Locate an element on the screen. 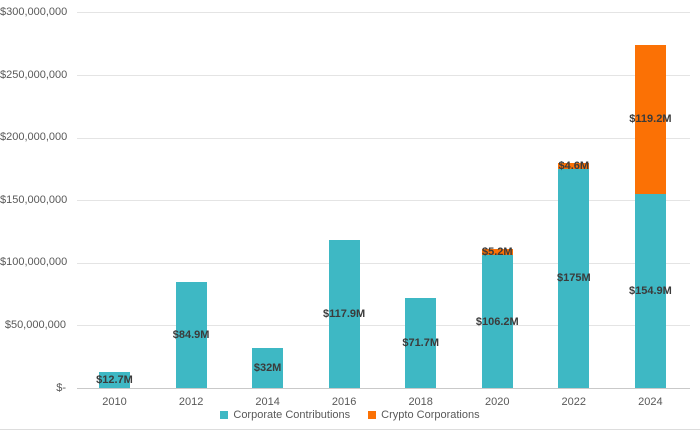  legend-swatch-corporate-icon is located at coordinates (224, 415).